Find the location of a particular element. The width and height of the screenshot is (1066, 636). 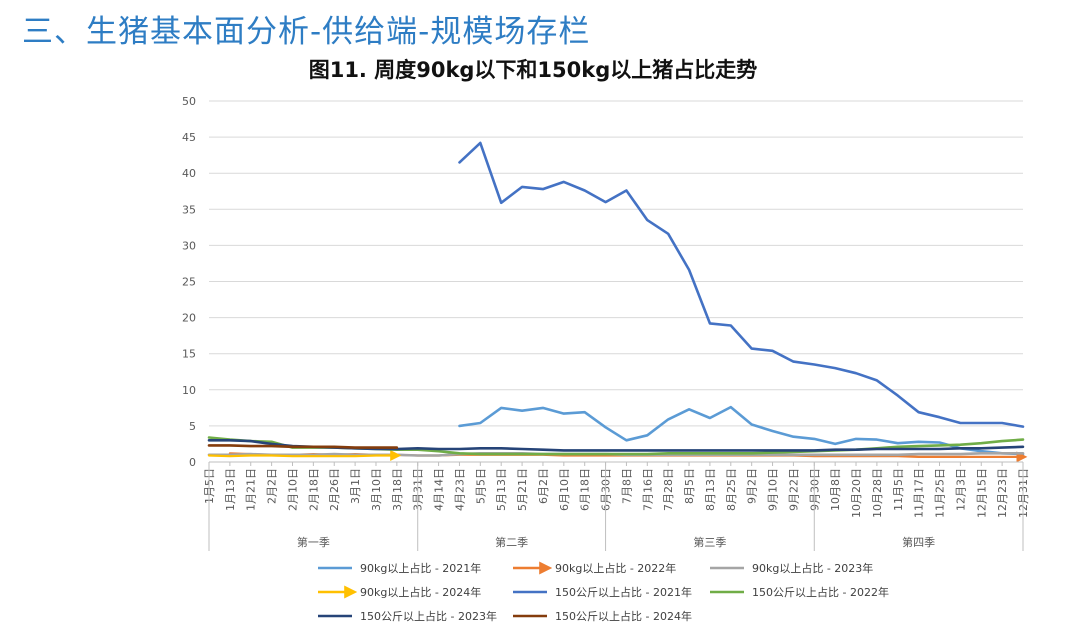

y-tick-label: 45 is located at coordinates (189, 137).